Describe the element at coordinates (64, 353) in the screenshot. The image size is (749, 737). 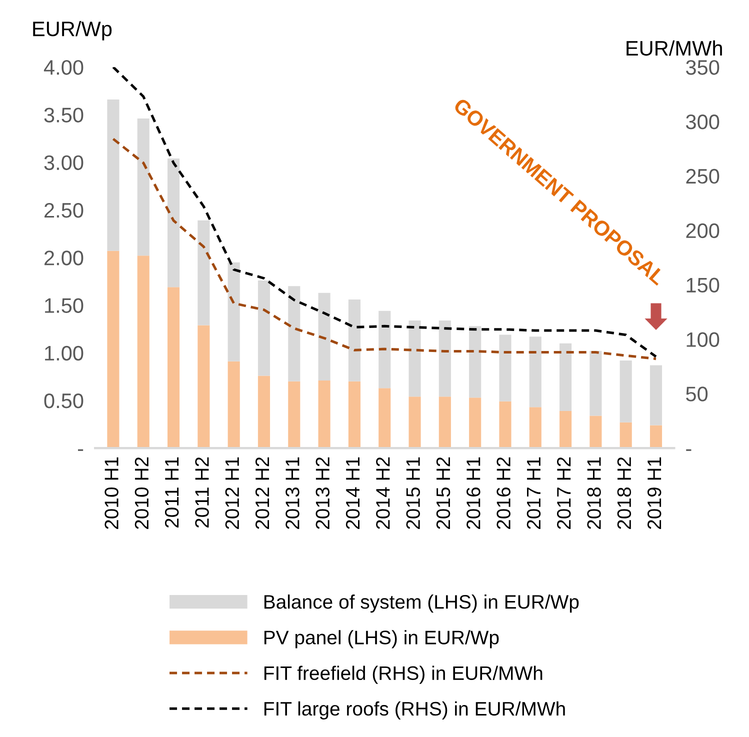
I see `y-tick-label: 1.00` at that location.